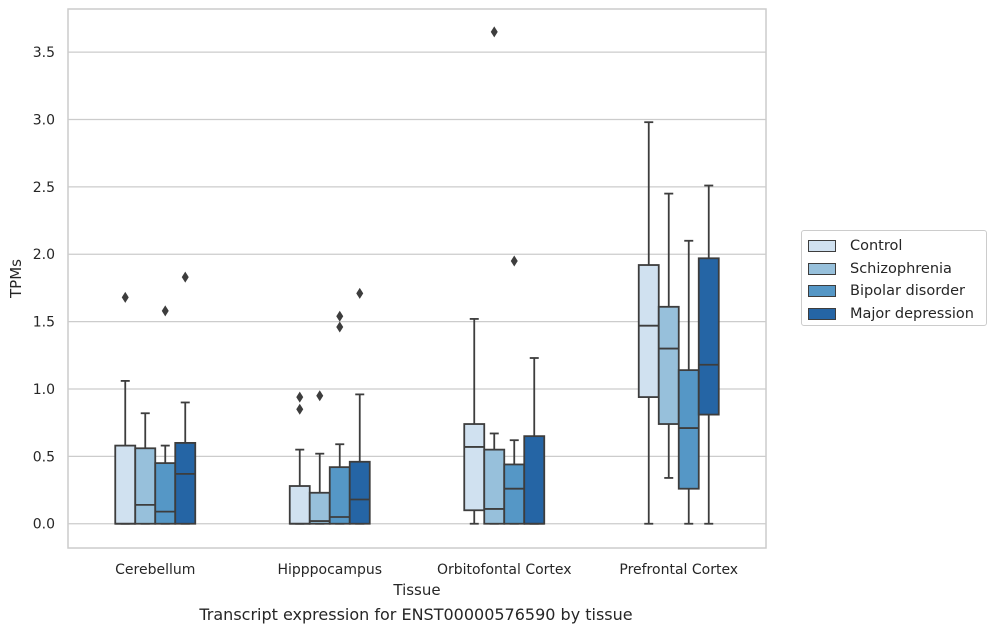  I want to click on x-axis-label: Tissue, so click(416, 590).